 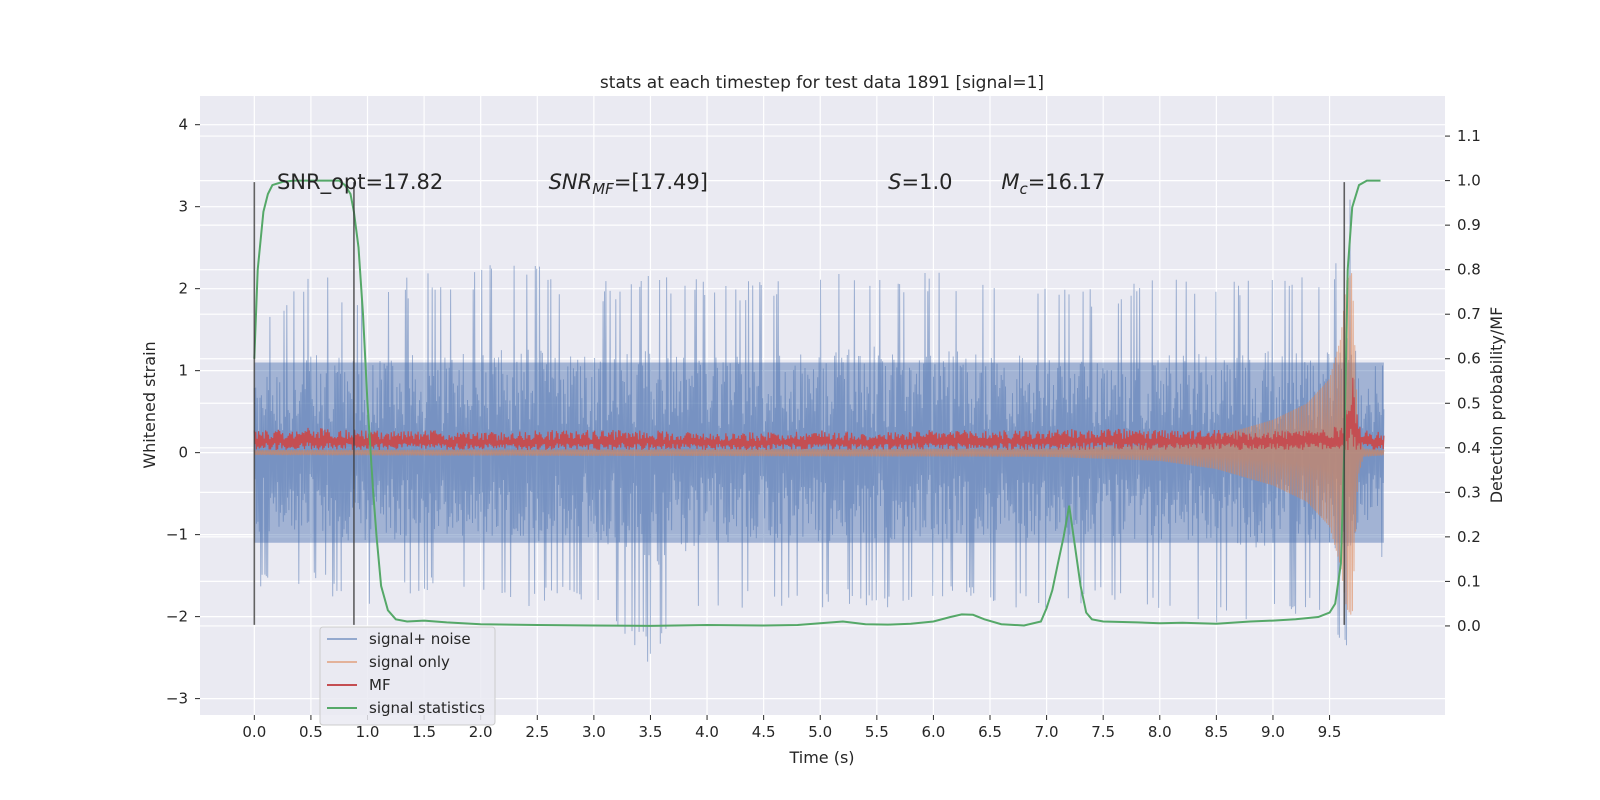 I want to click on y2-tick-label: 0.9, so click(x=1469, y=225).